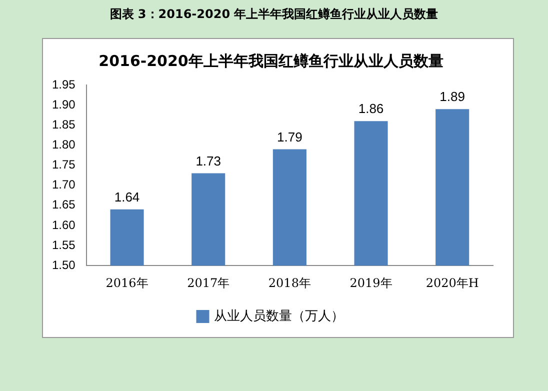 This screenshot has height=391, width=548. Describe the element at coordinates (452, 283) in the screenshot. I see `x-tick-label: 2020年H` at that location.